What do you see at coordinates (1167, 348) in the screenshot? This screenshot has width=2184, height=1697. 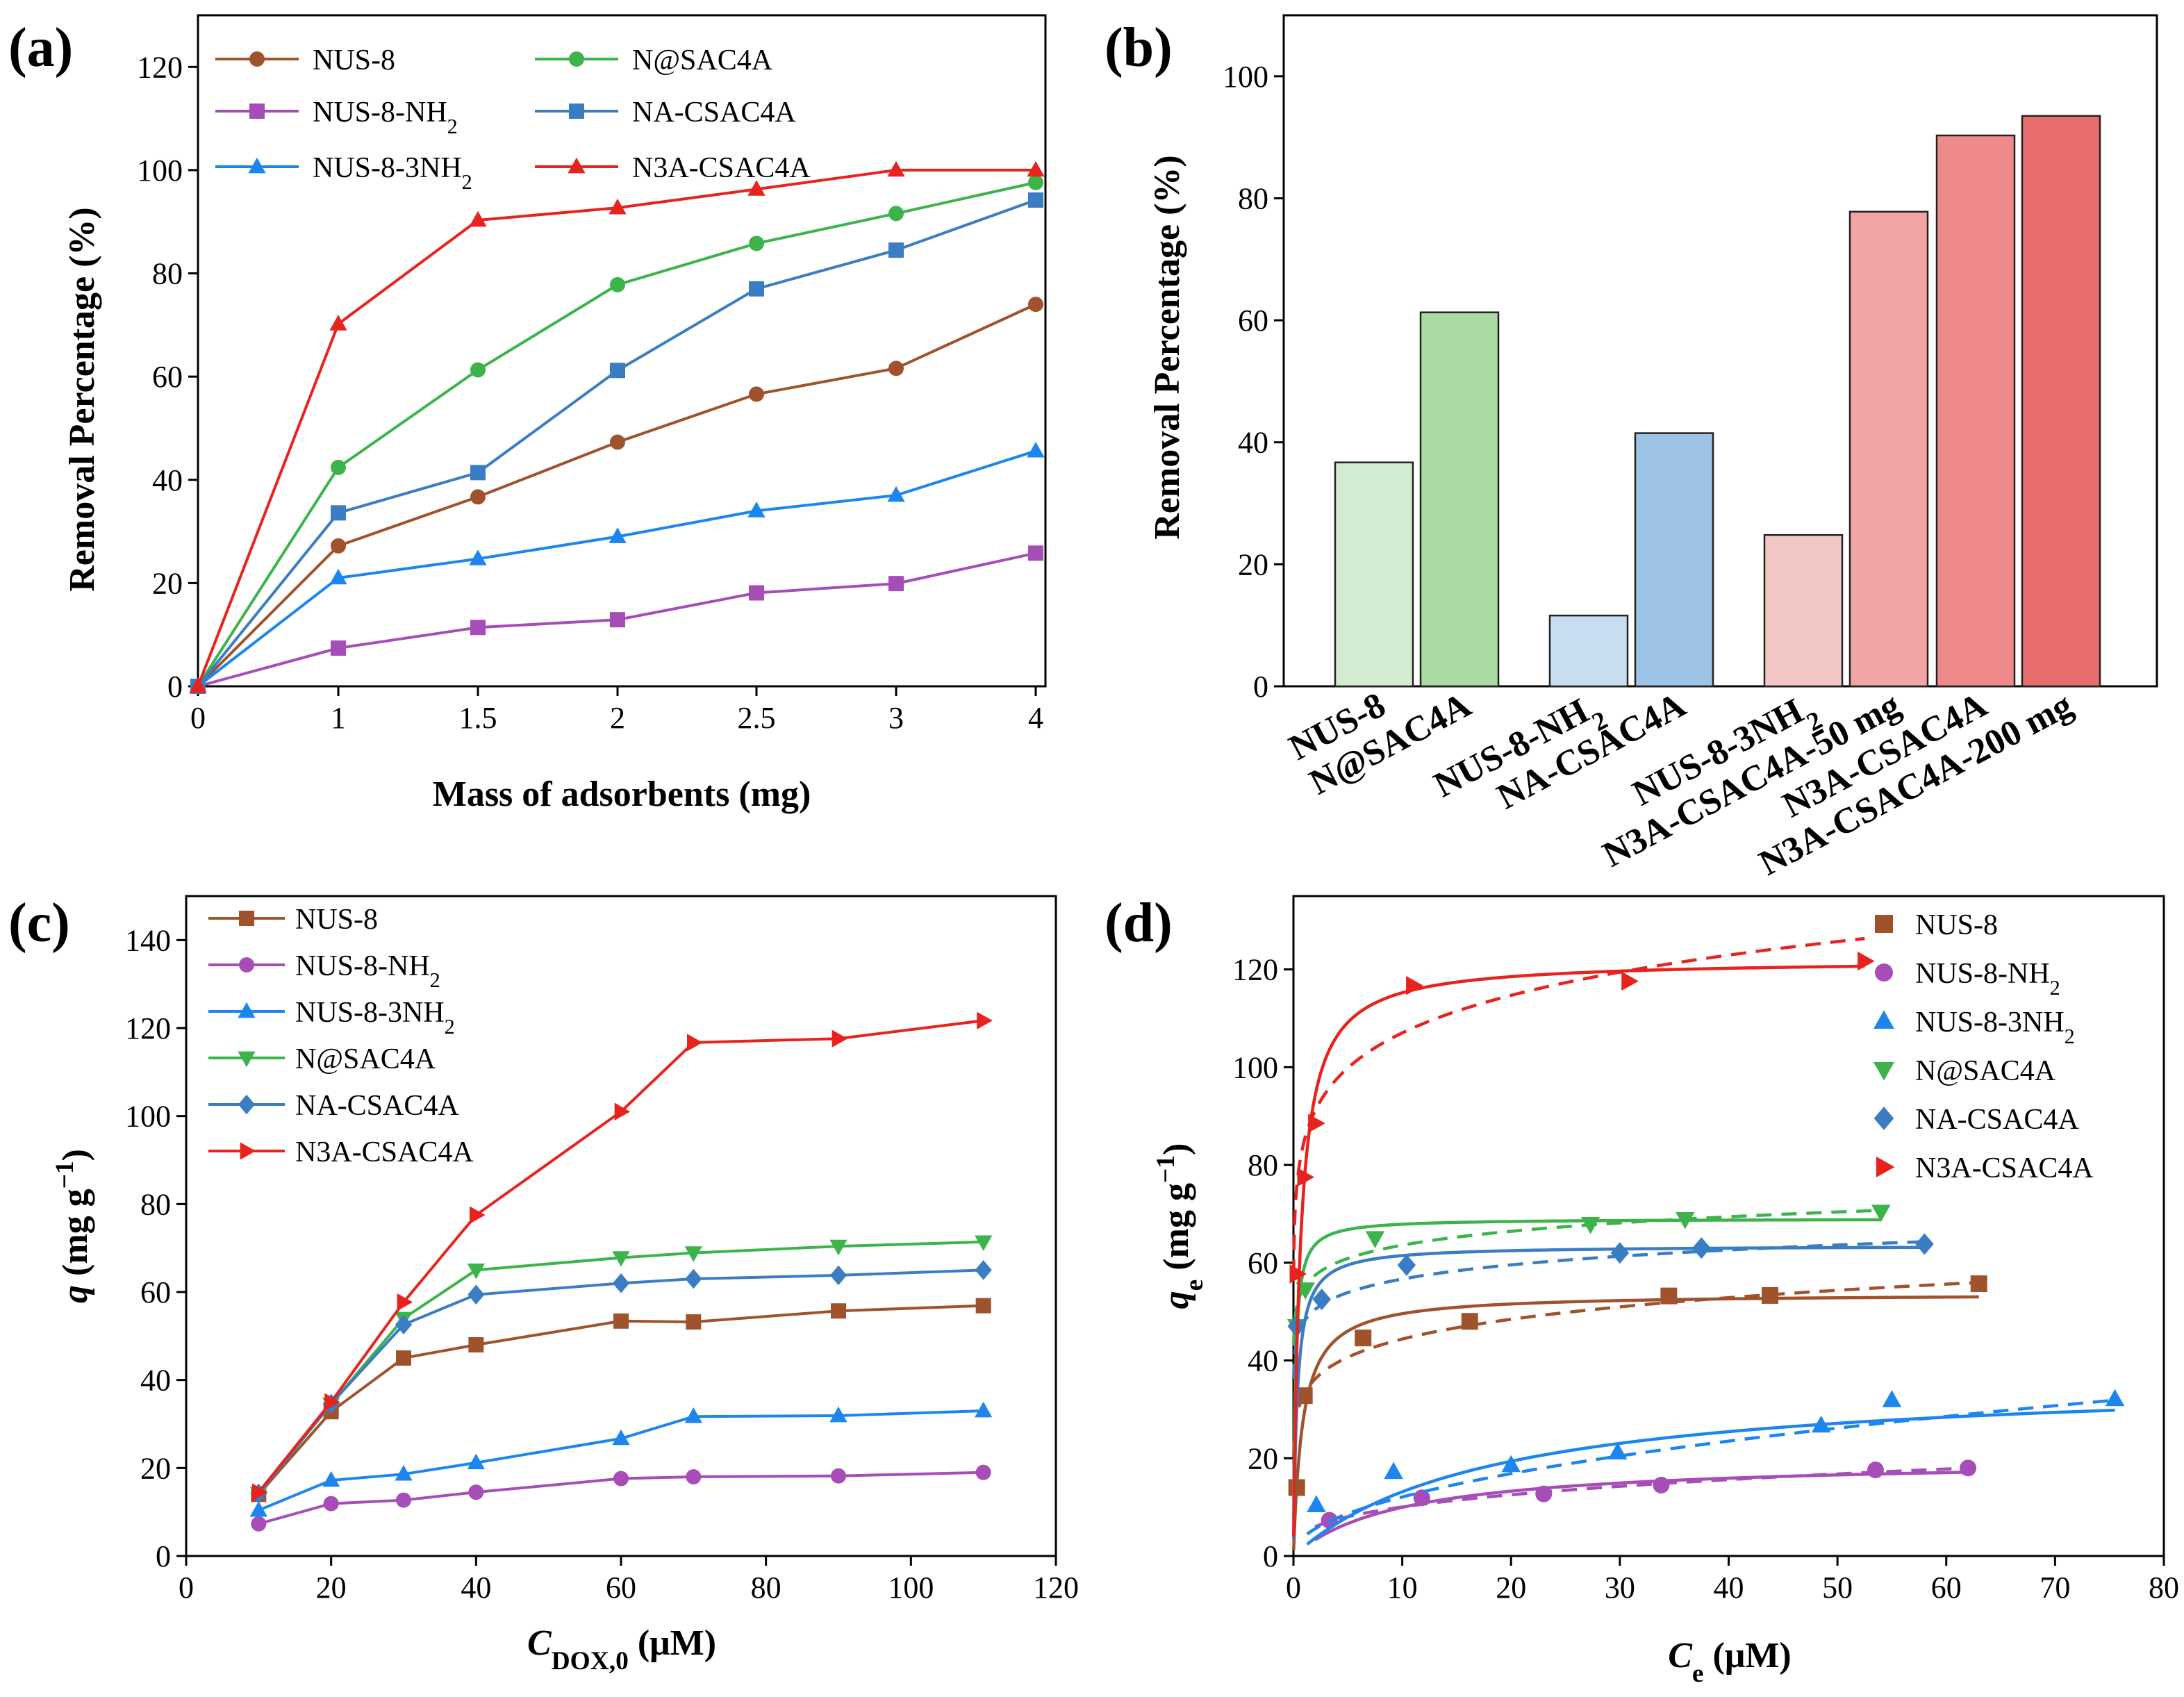 I see `y-axis-label: Removal Percentage (%)` at bounding box center [1167, 348].